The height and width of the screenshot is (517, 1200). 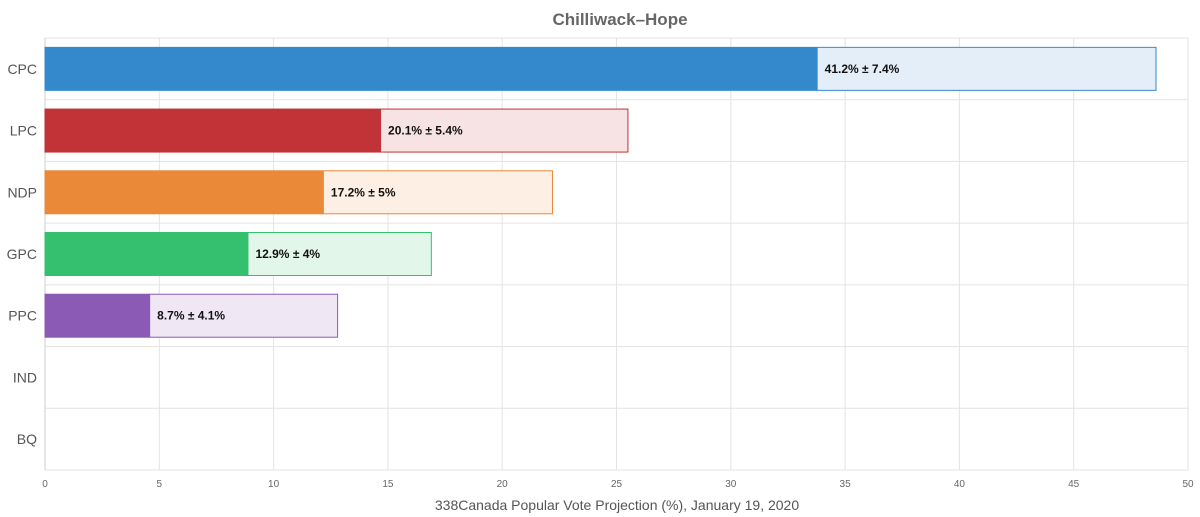 What do you see at coordinates (160, 484) in the screenshot?
I see `x-tick-label: 5` at bounding box center [160, 484].